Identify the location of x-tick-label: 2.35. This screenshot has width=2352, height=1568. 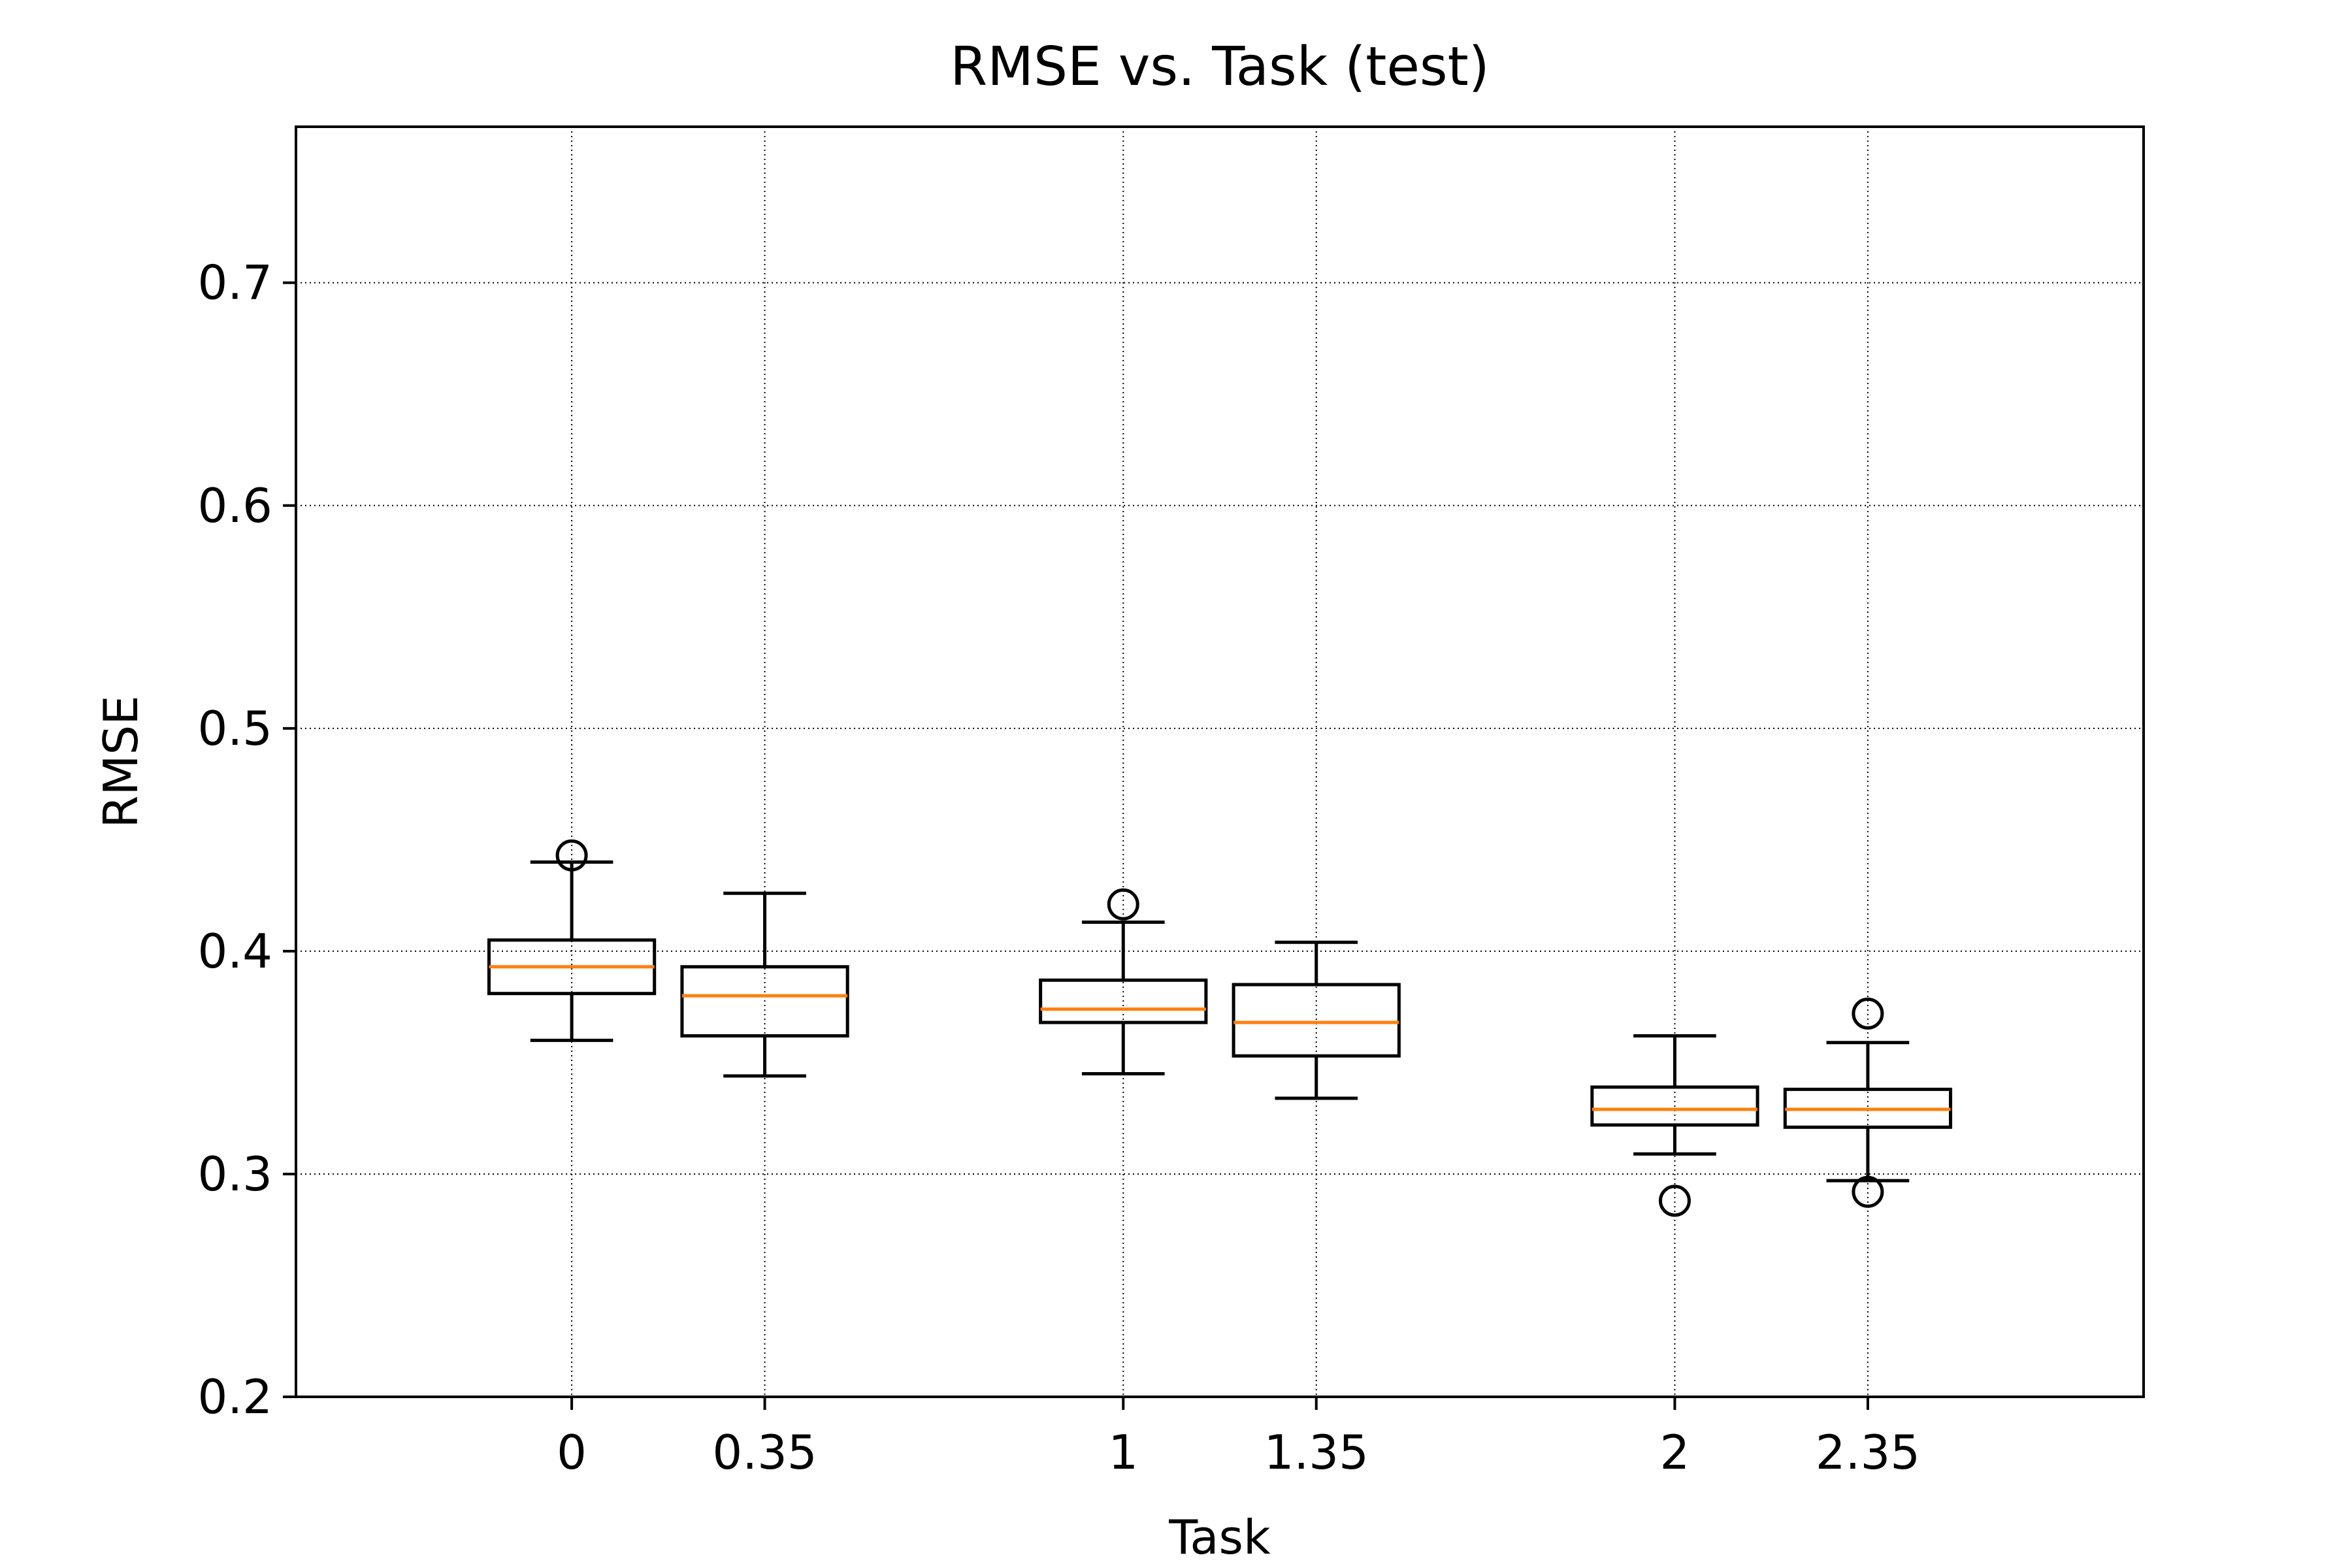
(1868, 1452).